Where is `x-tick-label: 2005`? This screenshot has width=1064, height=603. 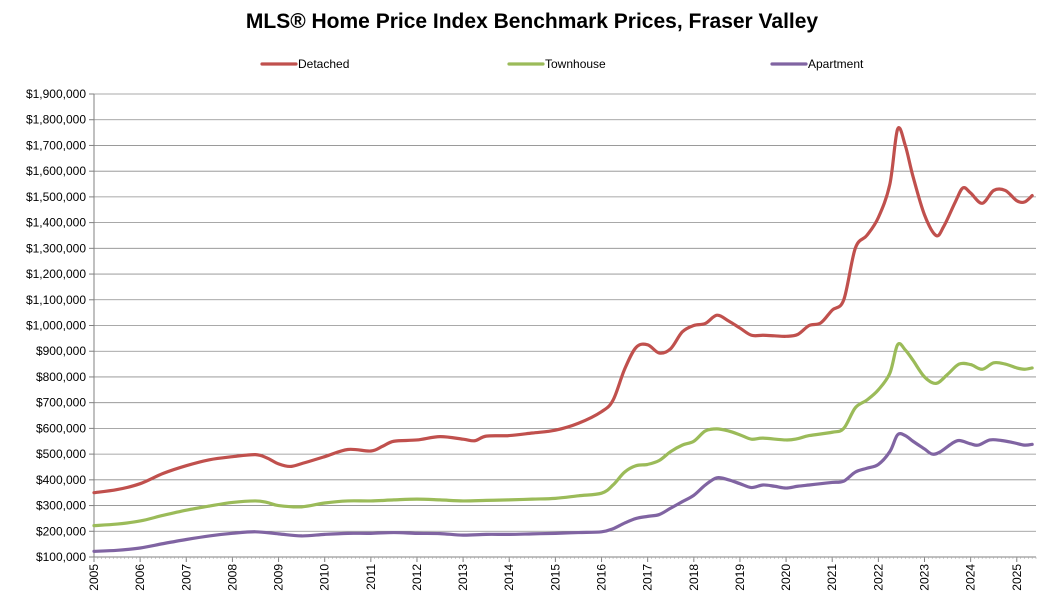
x-tick-label: 2005 is located at coordinates (94, 577).